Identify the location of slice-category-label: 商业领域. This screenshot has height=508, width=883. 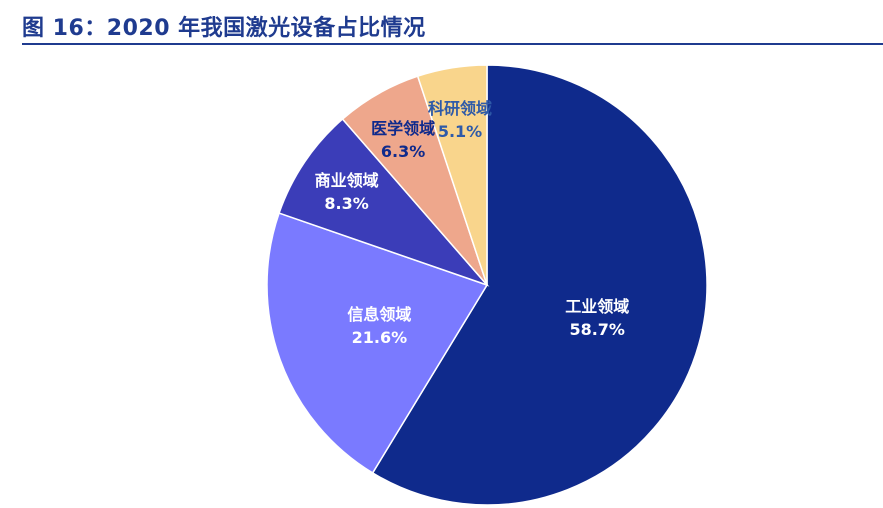
(347, 180).